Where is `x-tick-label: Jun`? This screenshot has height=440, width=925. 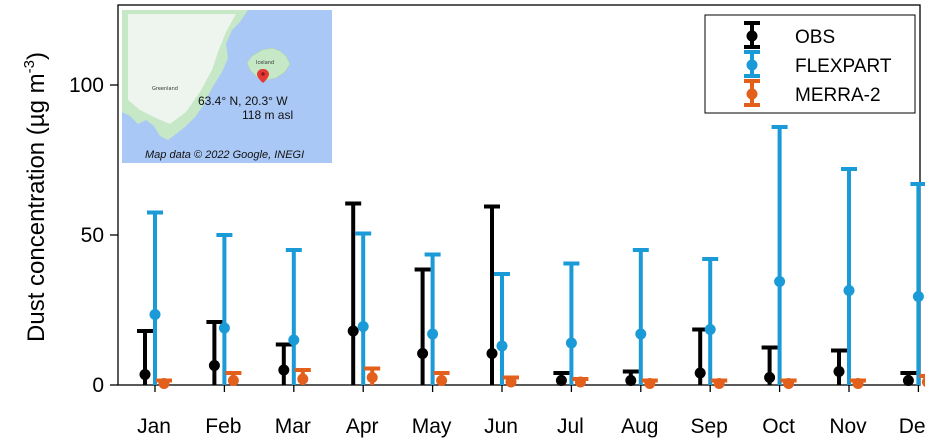
x-tick-label: Jun is located at coordinates (501, 426).